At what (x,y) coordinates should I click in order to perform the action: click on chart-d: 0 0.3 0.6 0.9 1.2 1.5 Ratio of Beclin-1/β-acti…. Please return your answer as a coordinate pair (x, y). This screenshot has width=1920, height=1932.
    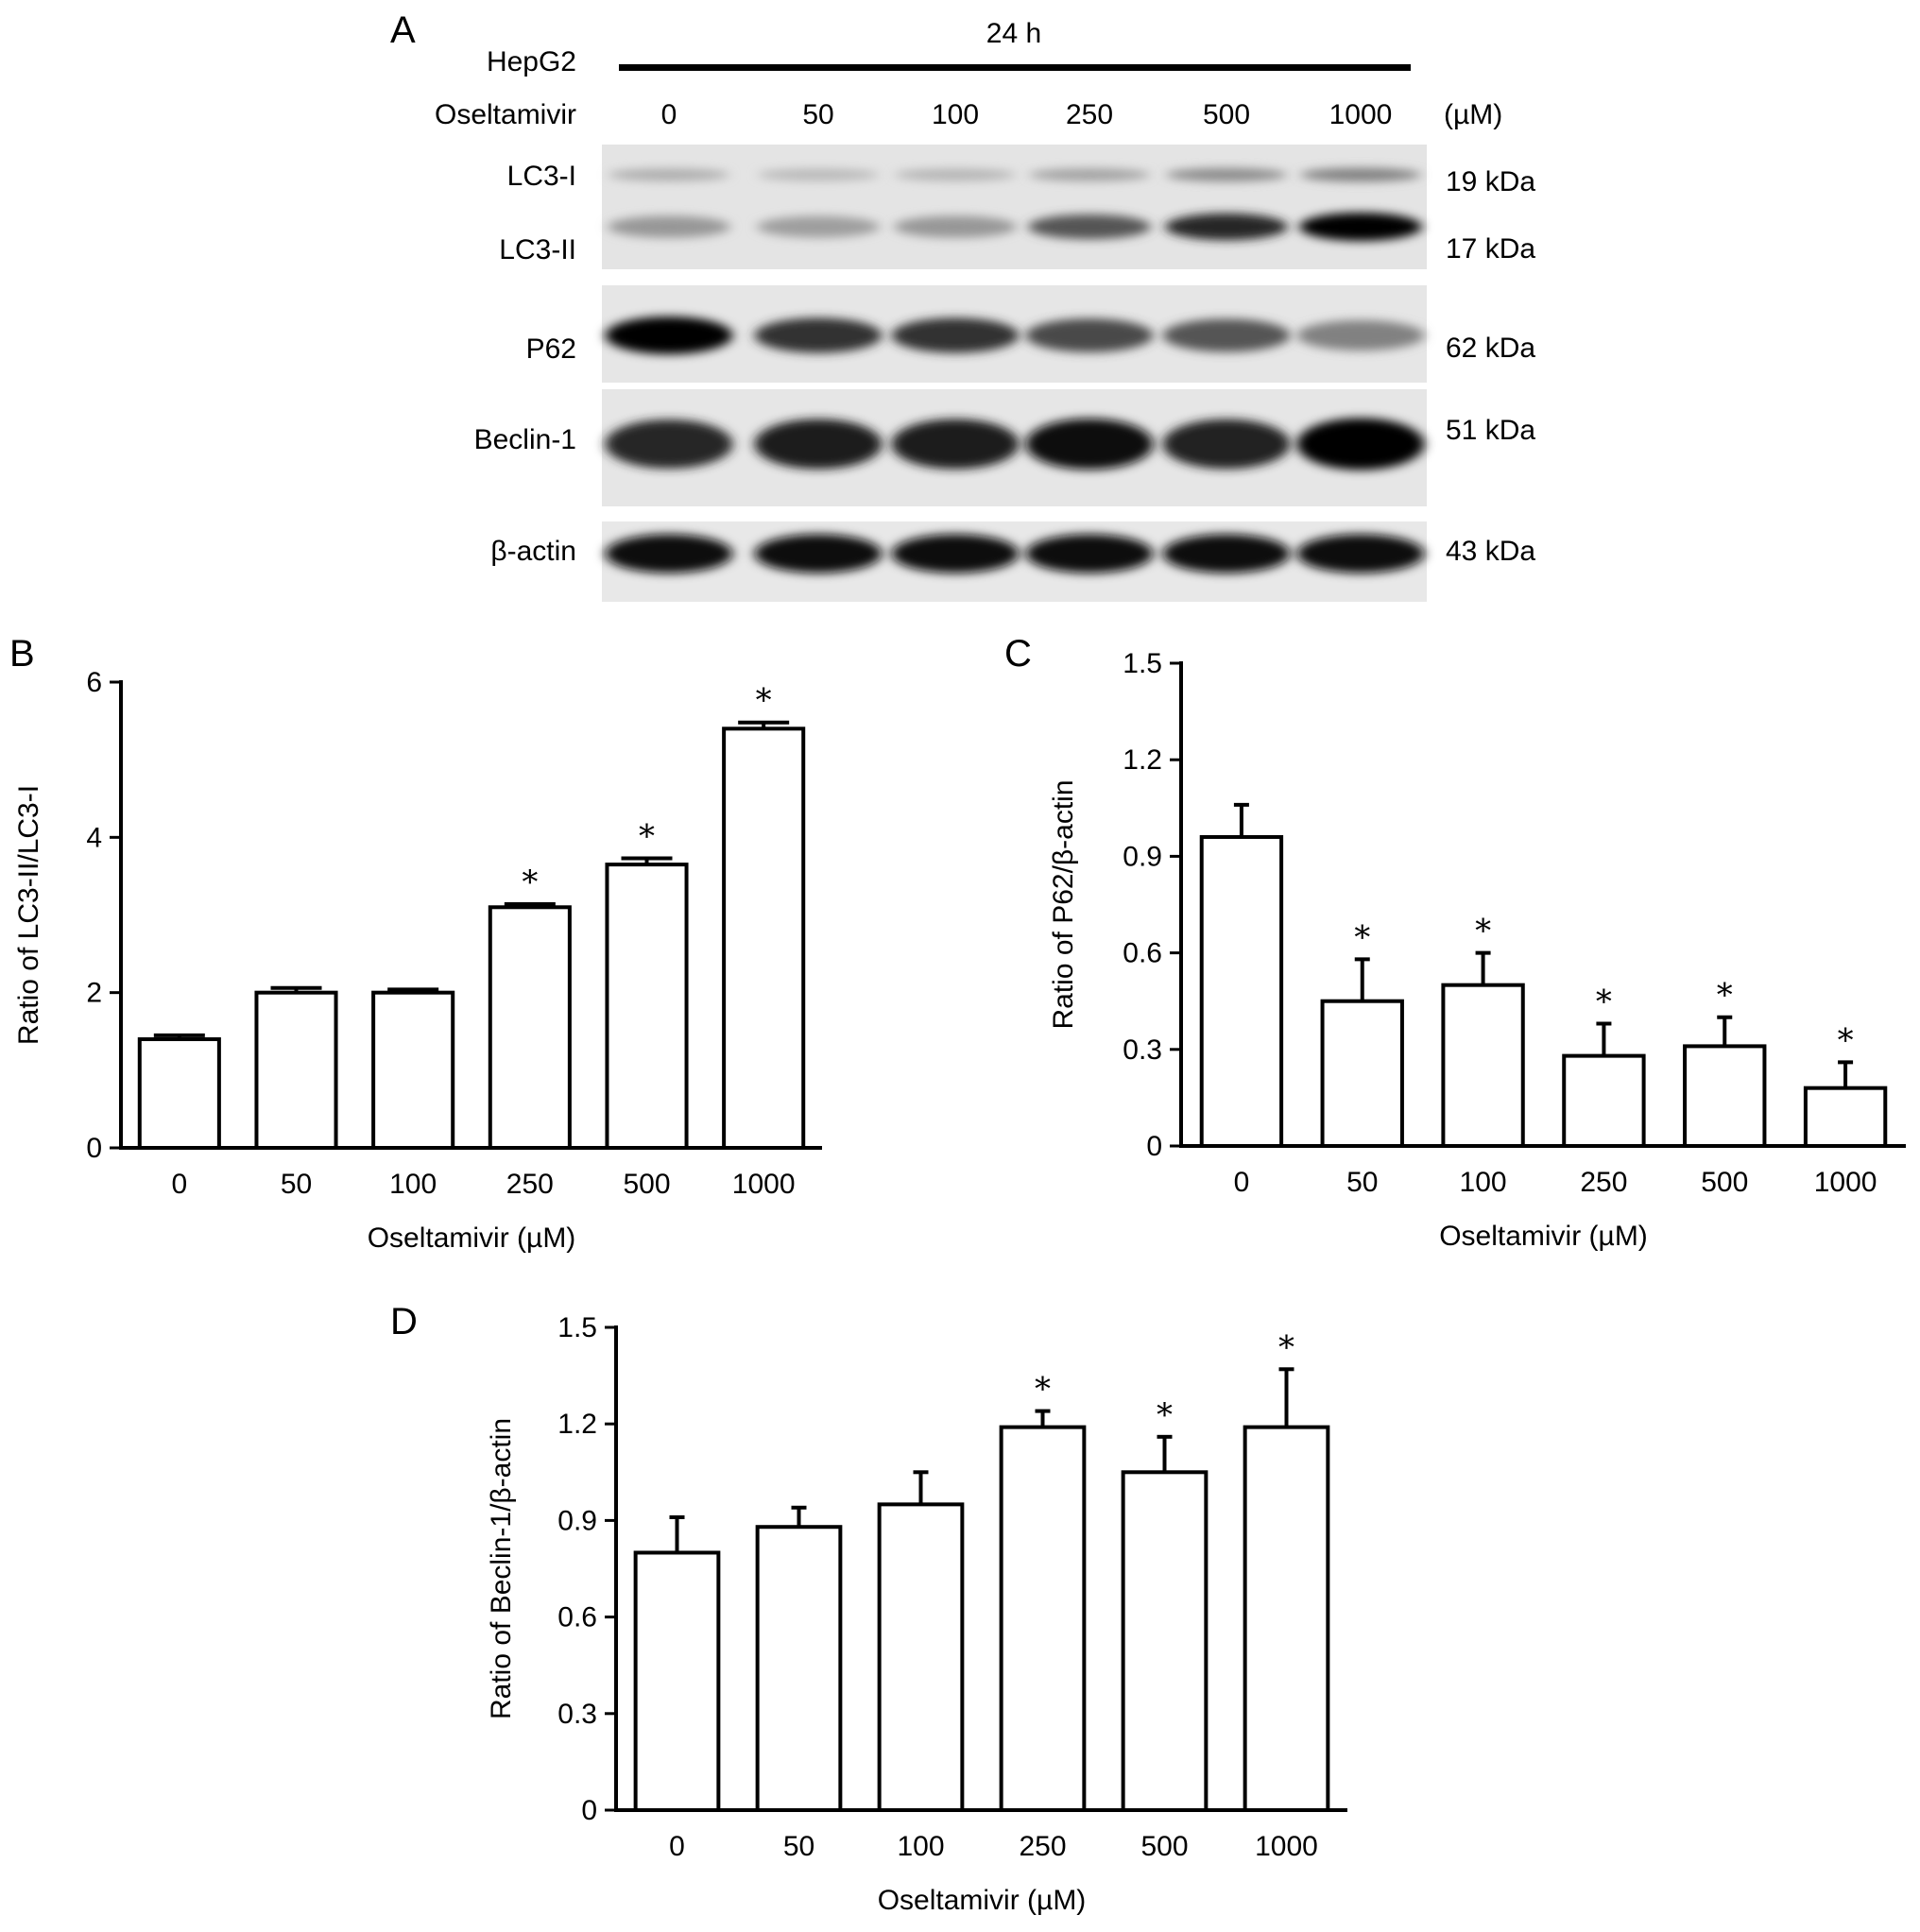
    Looking at the image, I should click on (916, 1614).